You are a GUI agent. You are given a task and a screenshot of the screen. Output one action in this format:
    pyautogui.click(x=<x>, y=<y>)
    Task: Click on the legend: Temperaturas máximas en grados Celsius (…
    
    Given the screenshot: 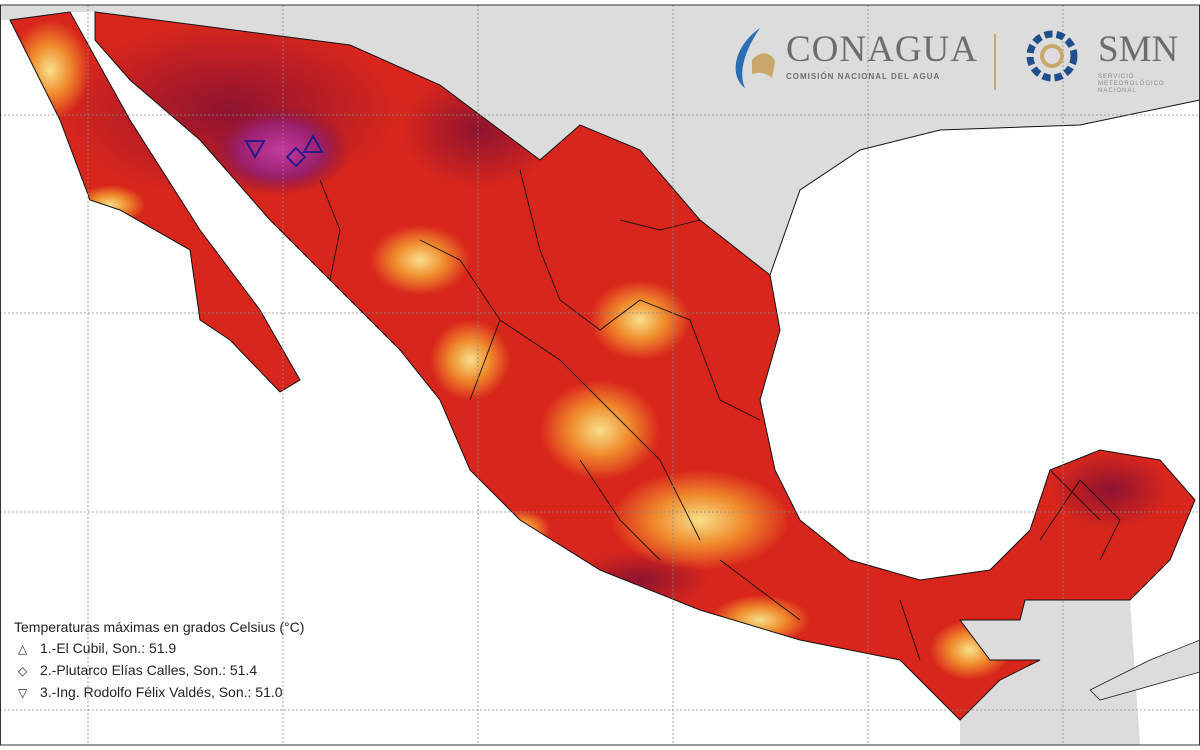 What is the action you would take?
    pyautogui.click(x=159, y=660)
    